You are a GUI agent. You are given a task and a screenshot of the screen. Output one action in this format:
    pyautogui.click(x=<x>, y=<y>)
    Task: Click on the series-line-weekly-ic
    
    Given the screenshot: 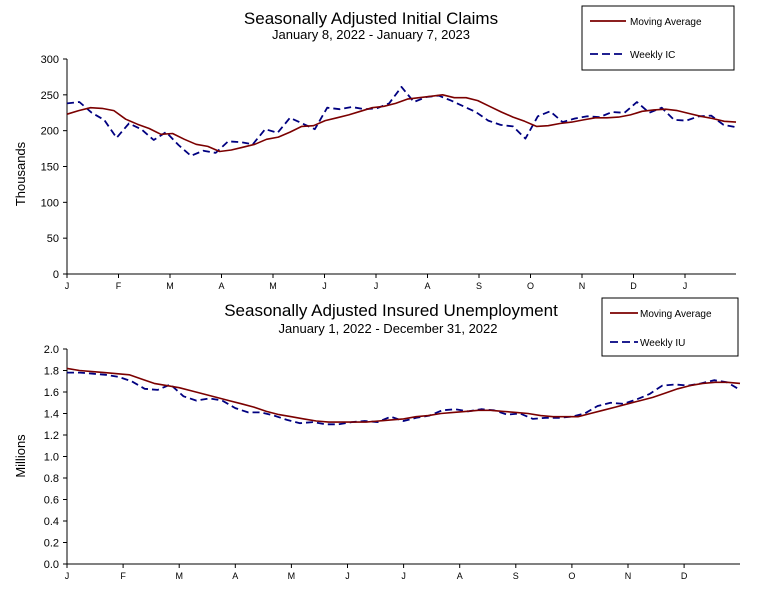 What is the action you would take?
    pyautogui.click(x=401, y=121)
    